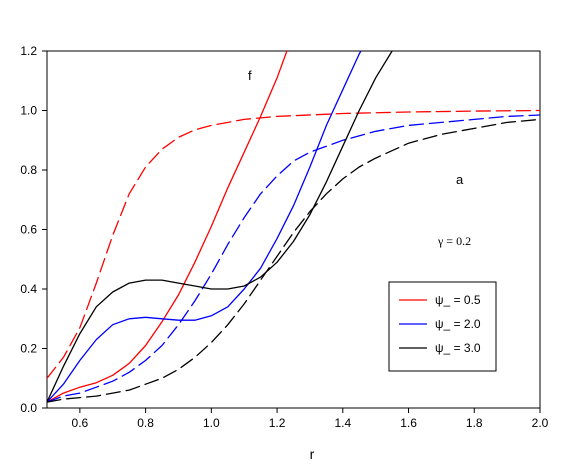  I want to click on legend-label: ψ_ = 0.5, so click(458, 300).